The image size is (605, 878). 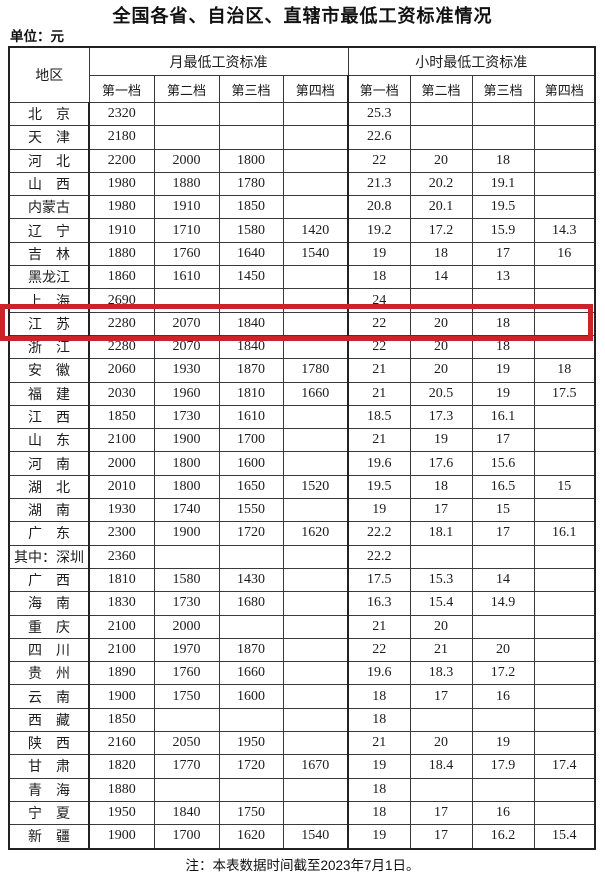 I want to click on table-row: 其中：深圳 2360 22.2, so click(x=302, y=556).